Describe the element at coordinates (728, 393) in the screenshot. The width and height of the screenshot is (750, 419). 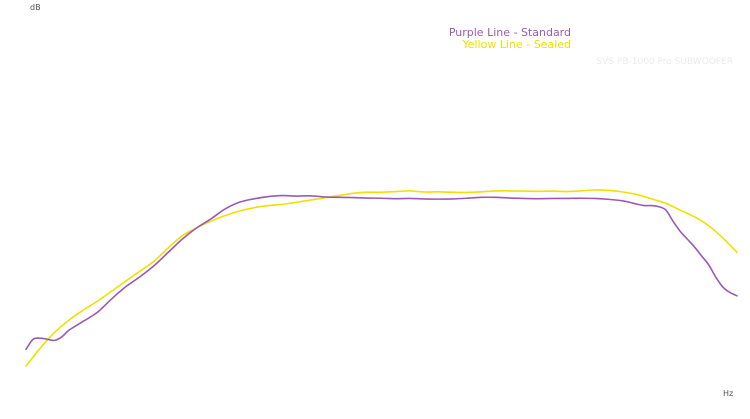
I see `x-axis-label: Hz` at that location.